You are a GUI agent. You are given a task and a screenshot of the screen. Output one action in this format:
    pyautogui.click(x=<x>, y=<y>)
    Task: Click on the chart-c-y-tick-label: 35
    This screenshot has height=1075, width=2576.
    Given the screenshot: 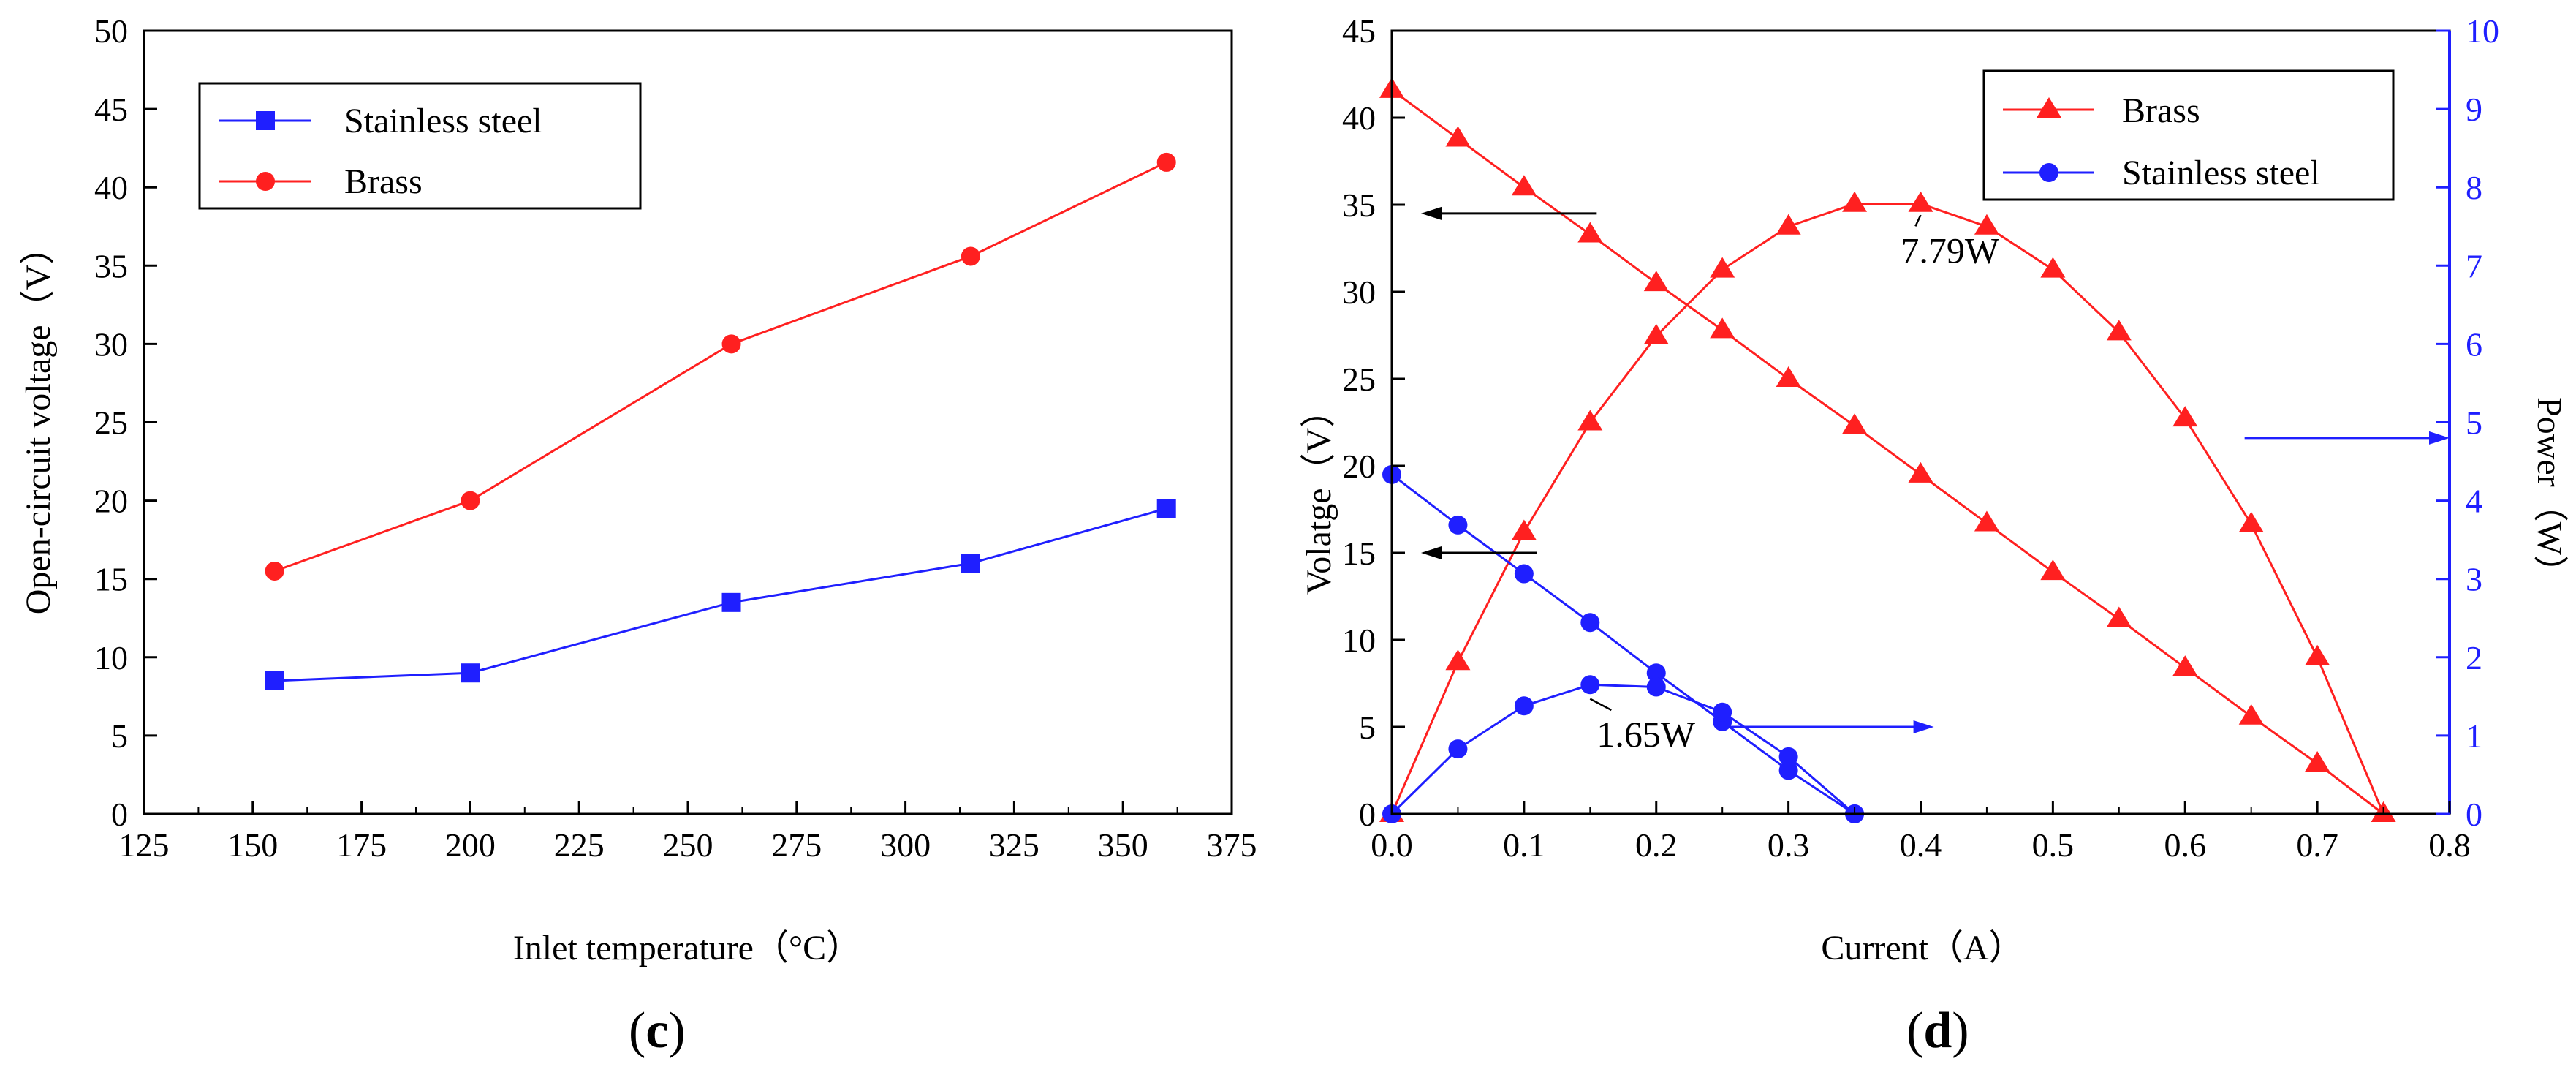 What is the action you would take?
    pyautogui.click(x=111, y=265)
    